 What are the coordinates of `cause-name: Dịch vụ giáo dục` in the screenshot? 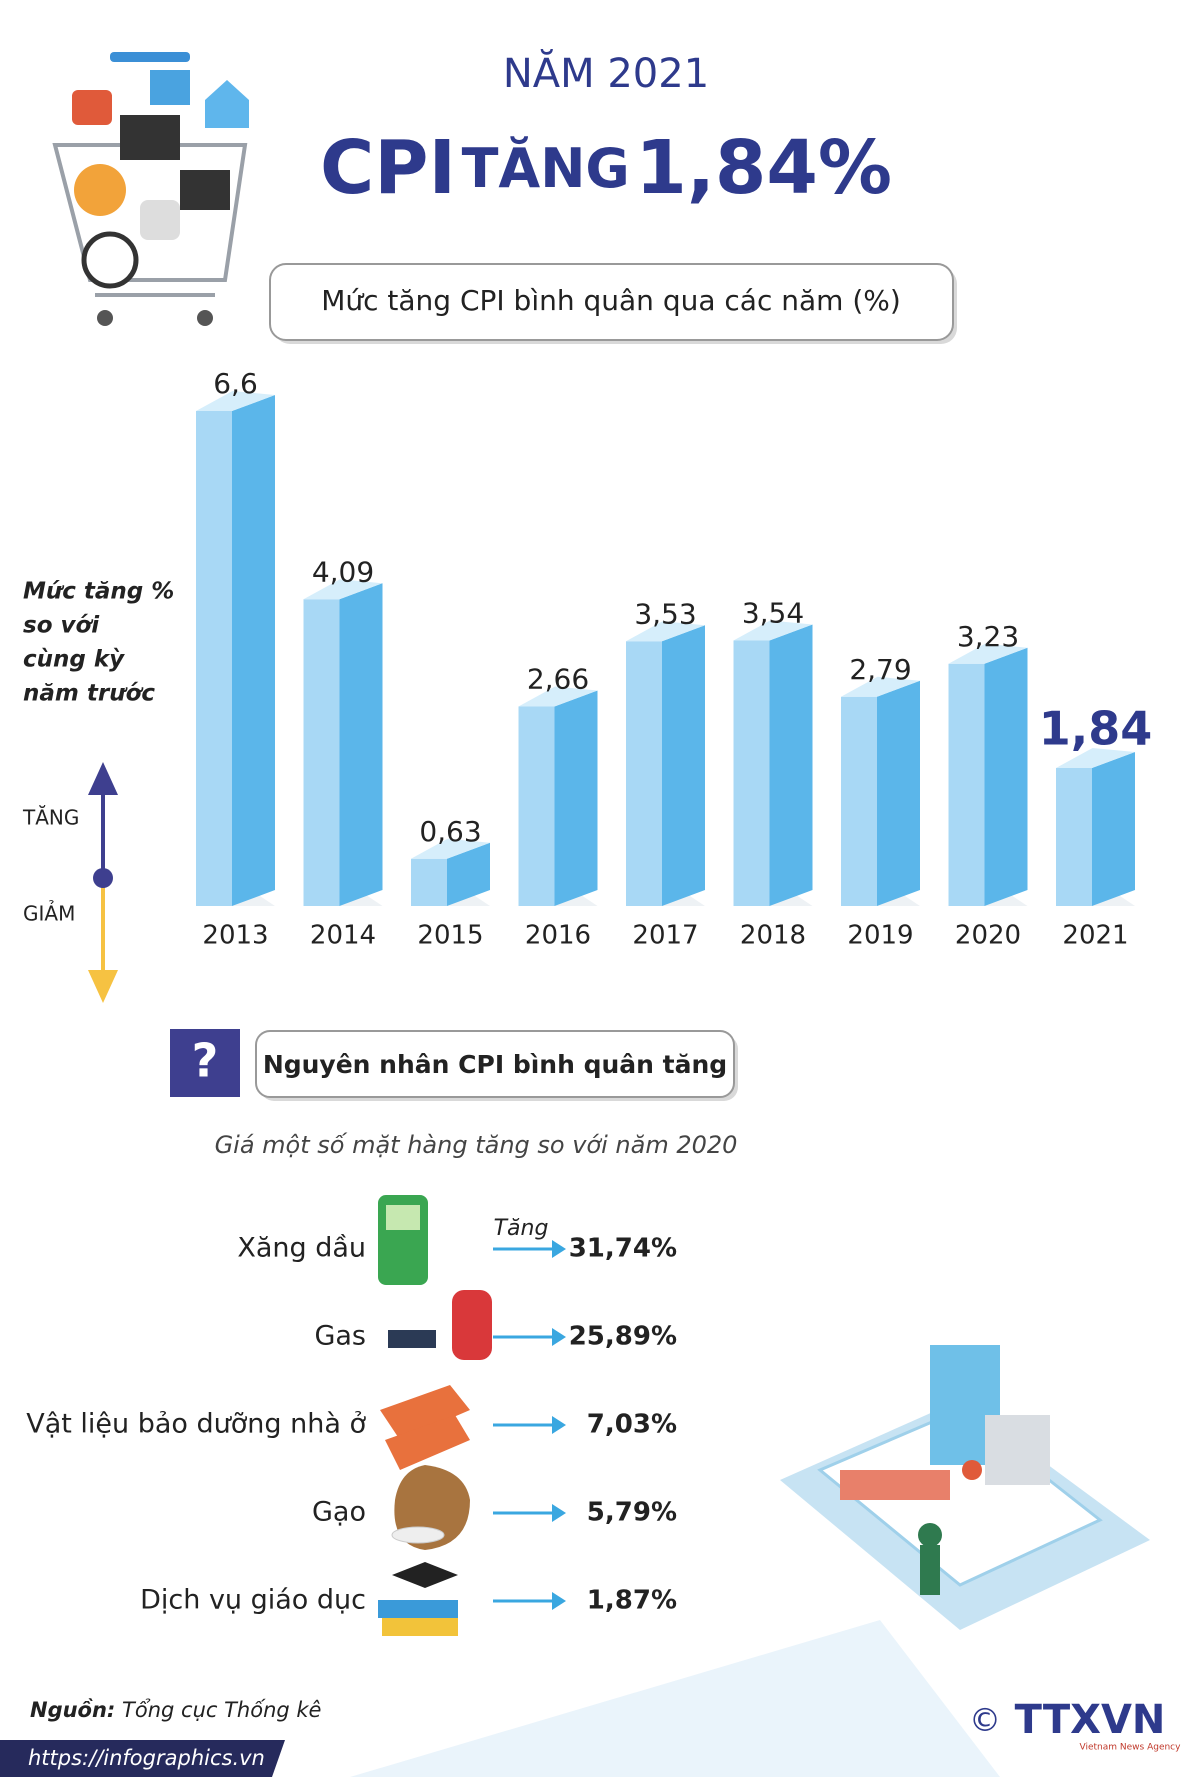 It's located at (253, 1600).